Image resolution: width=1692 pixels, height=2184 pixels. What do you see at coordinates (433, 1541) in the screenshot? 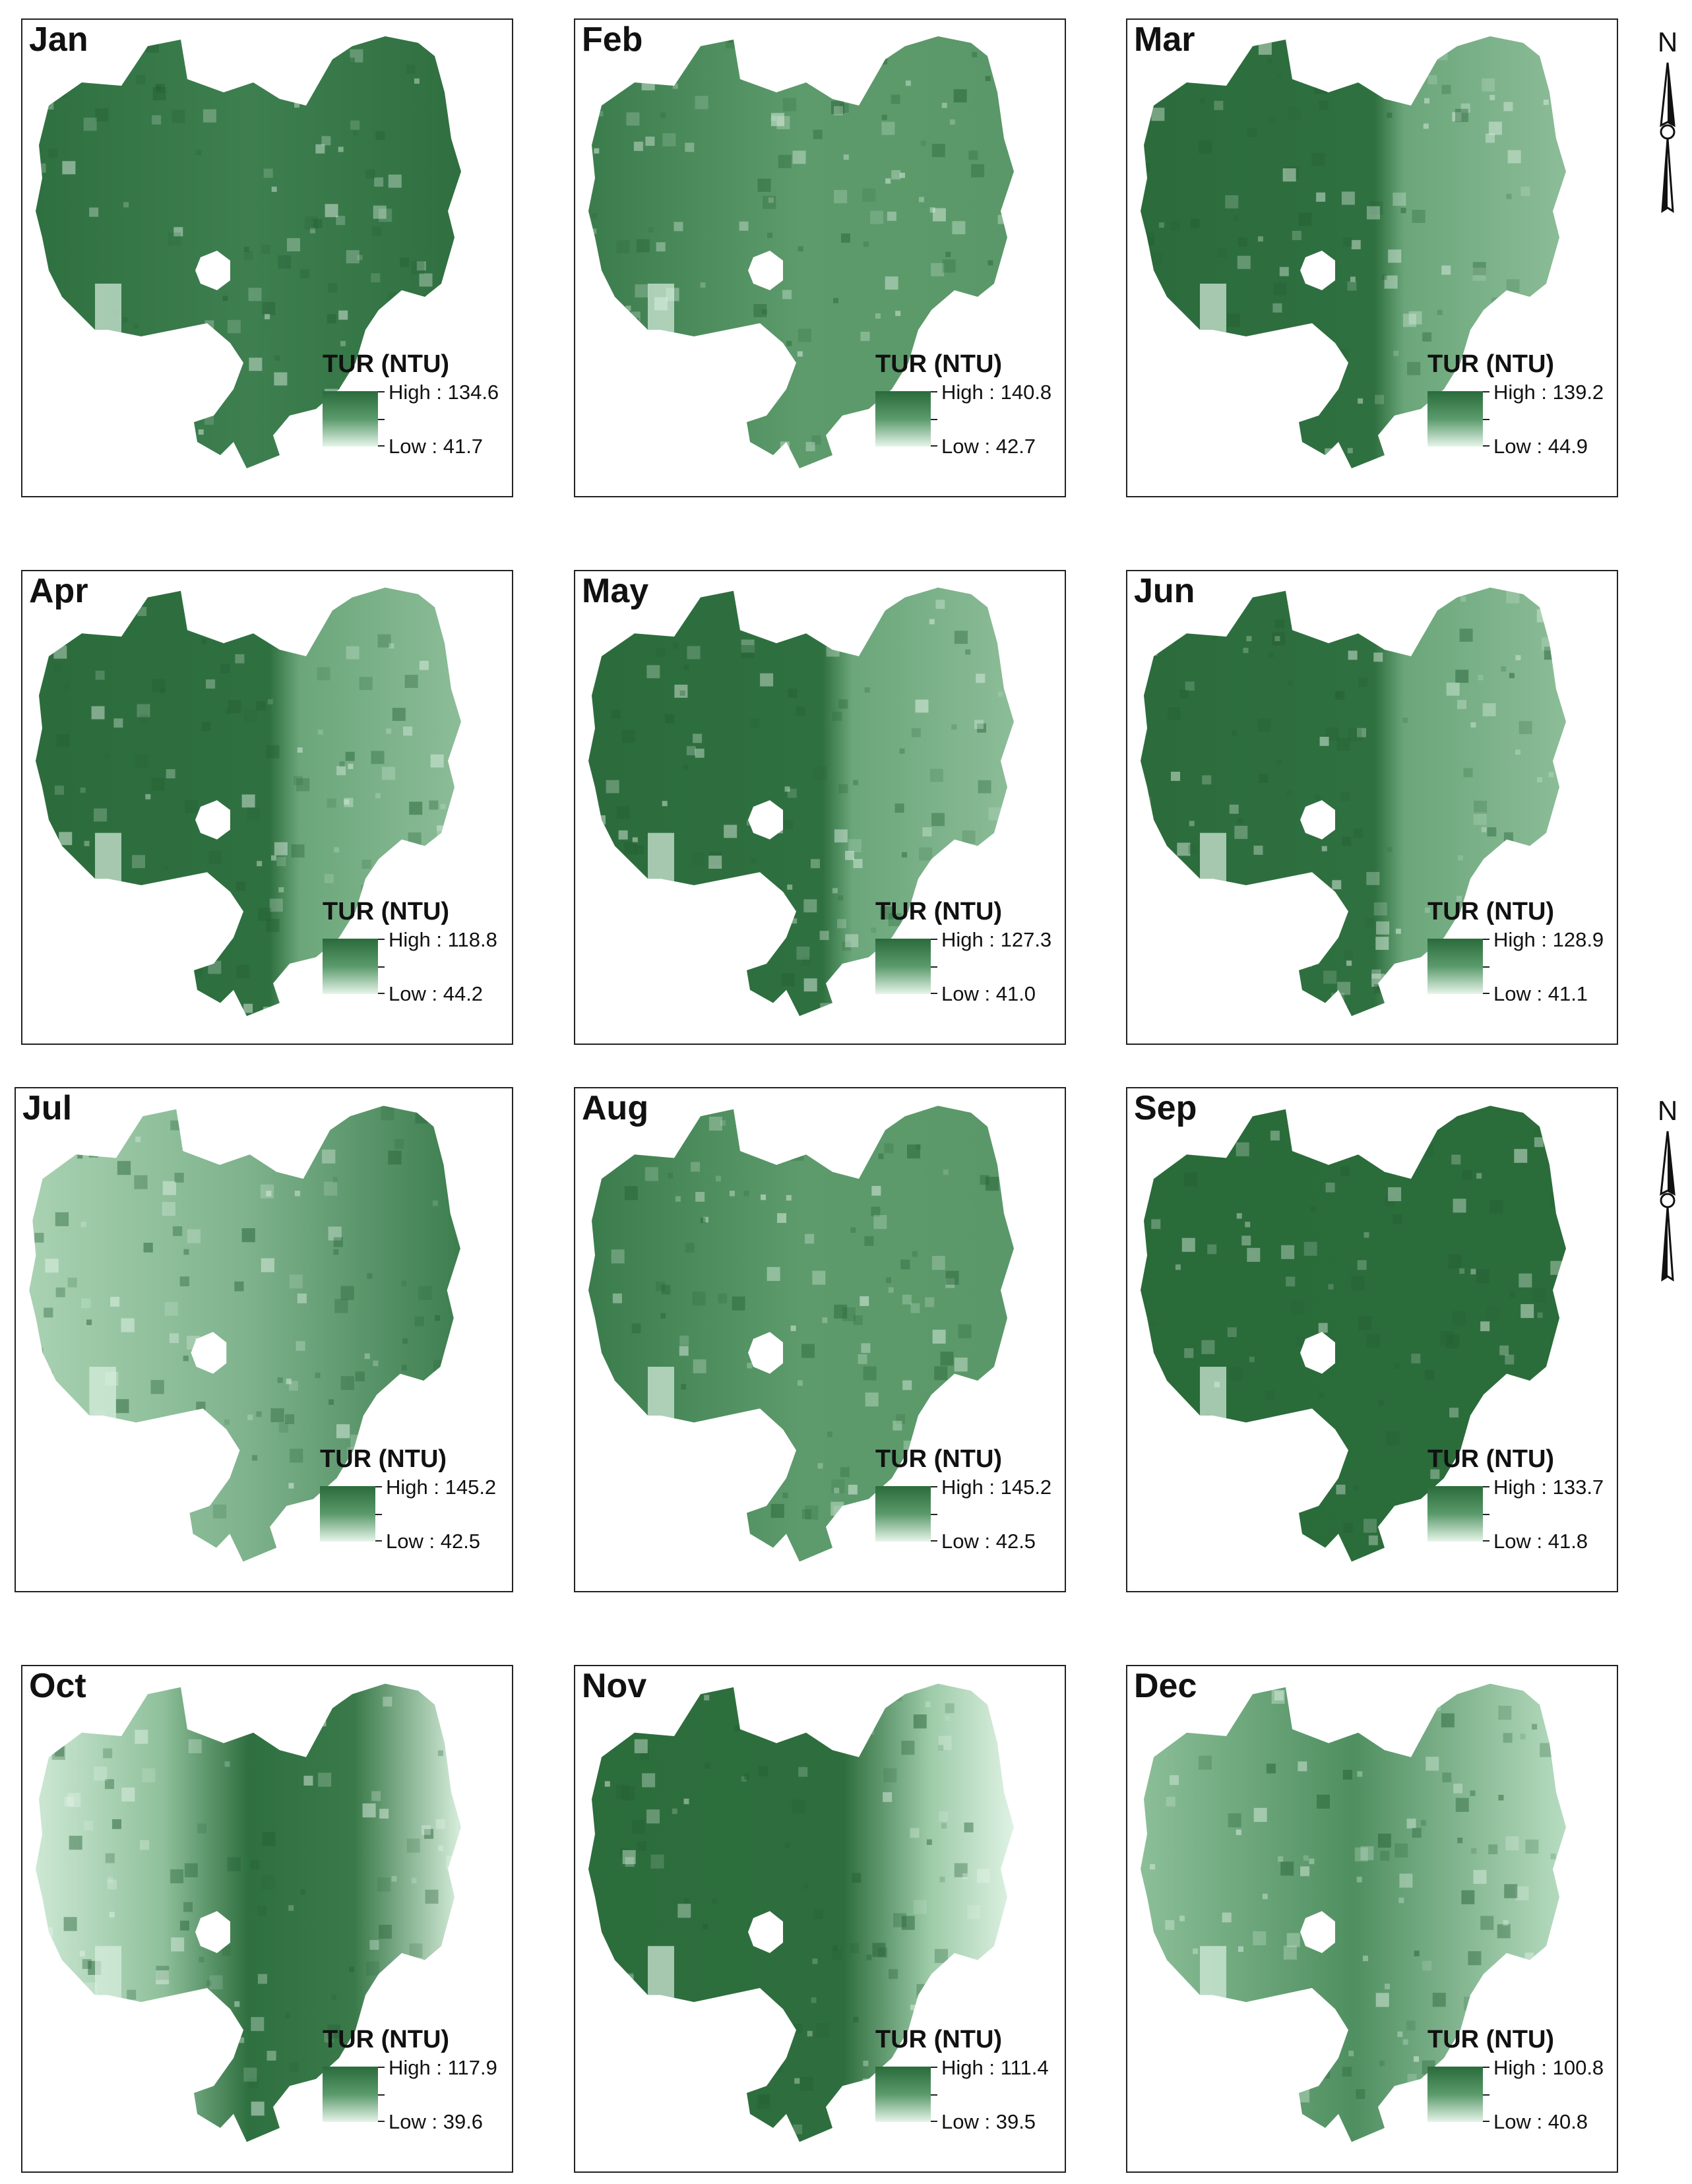
I see `legend-low-value: Low : 42.5` at bounding box center [433, 1541].